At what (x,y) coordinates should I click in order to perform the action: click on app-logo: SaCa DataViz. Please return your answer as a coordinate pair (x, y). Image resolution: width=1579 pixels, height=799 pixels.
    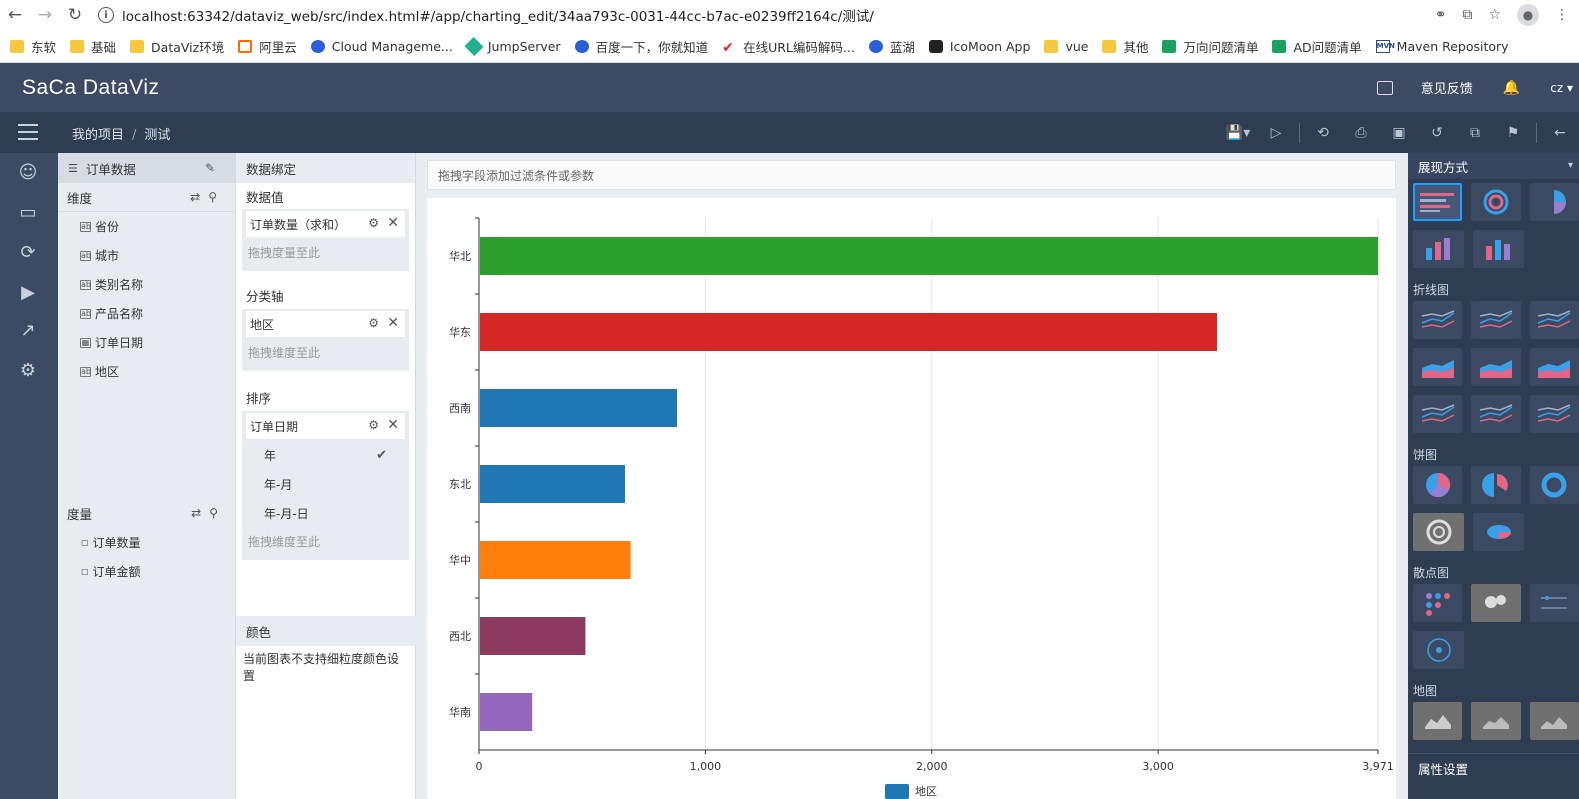
    Looking at the image, I should click on (91, 87).